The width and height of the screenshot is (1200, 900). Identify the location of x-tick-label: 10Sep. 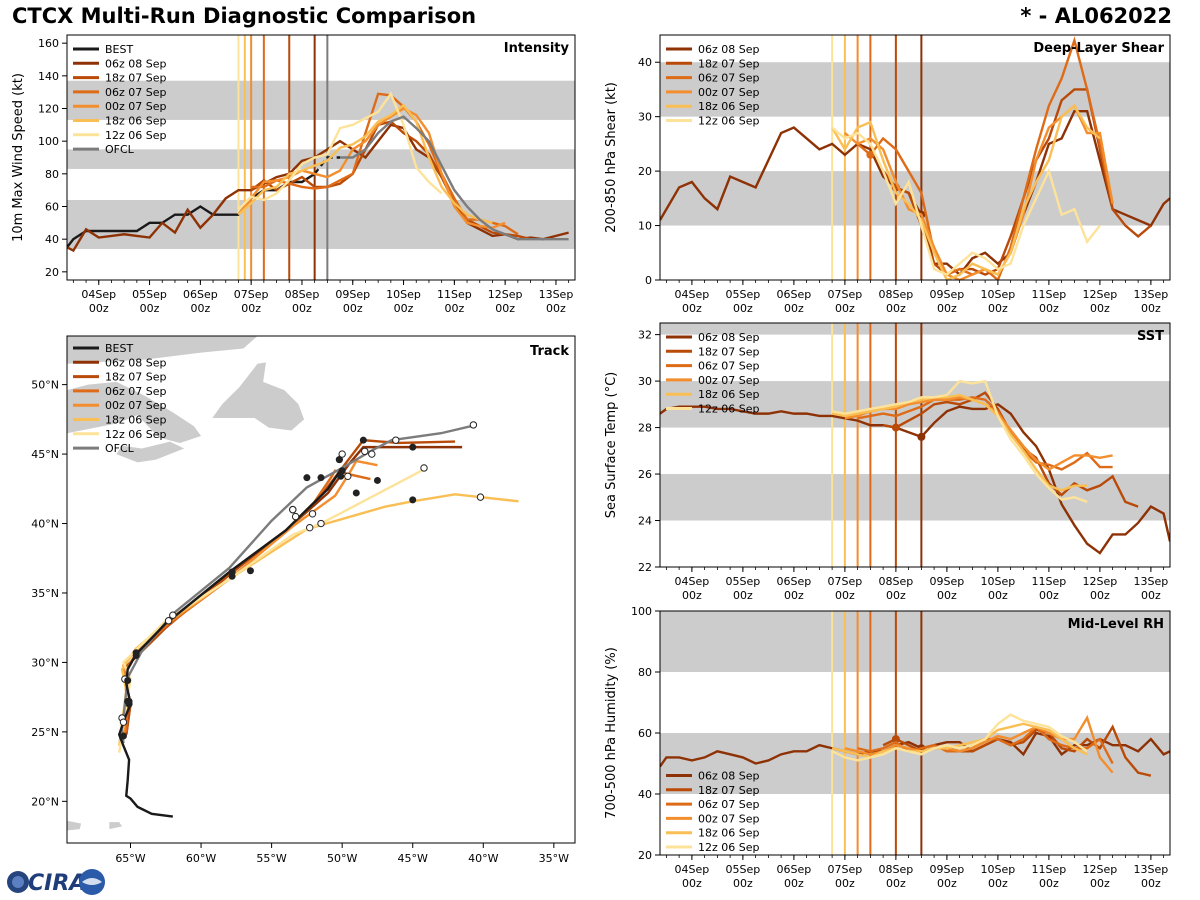
(998, 294).